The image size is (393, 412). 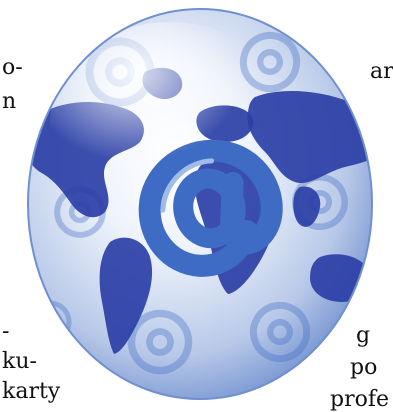 I want to click on text-fragment-left-bottom-3: karty, so click(x=31, y=391).